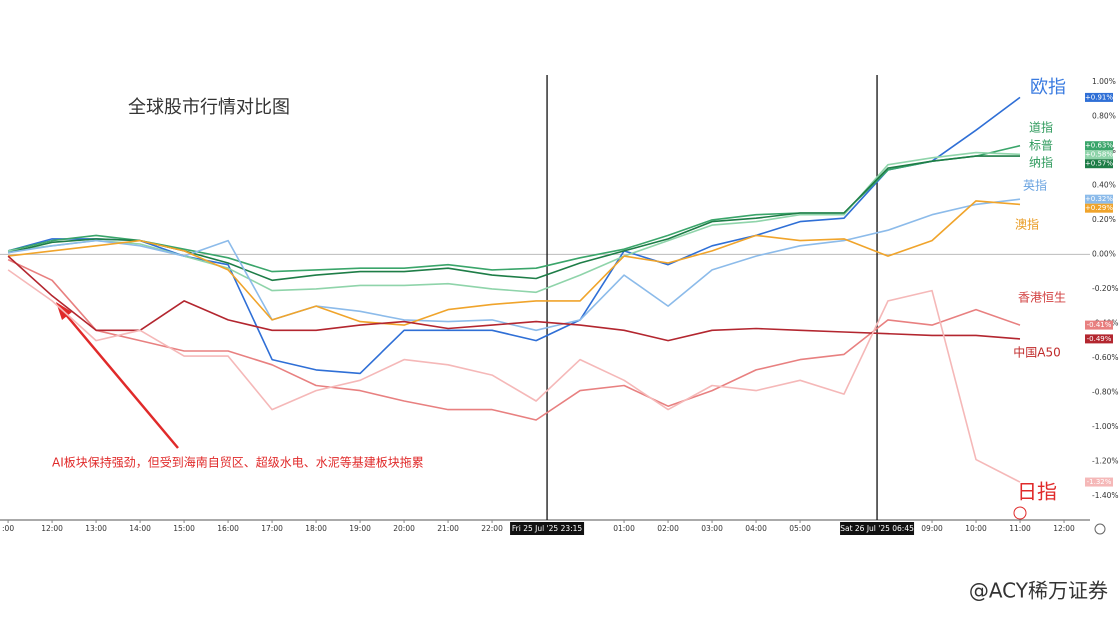 This screenshot has width=1120, height=630. I want to click on settings-icon, so click(1100, 529).